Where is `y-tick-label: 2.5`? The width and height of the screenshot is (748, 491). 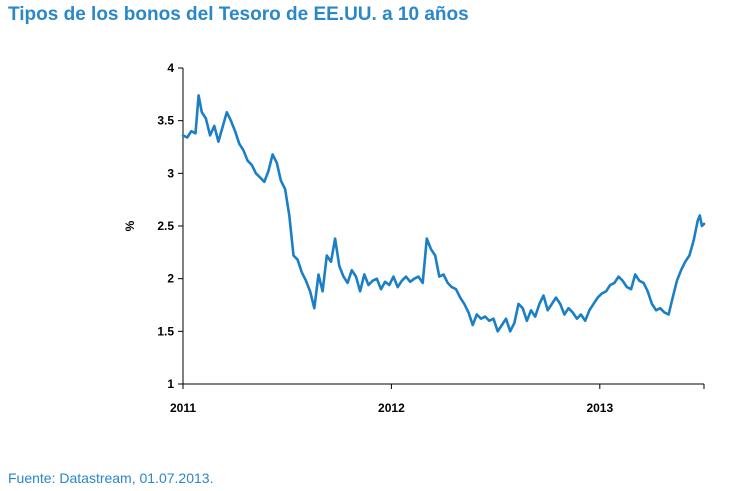 y-tick-label: 2.5 is located at coordinates (165, 226).